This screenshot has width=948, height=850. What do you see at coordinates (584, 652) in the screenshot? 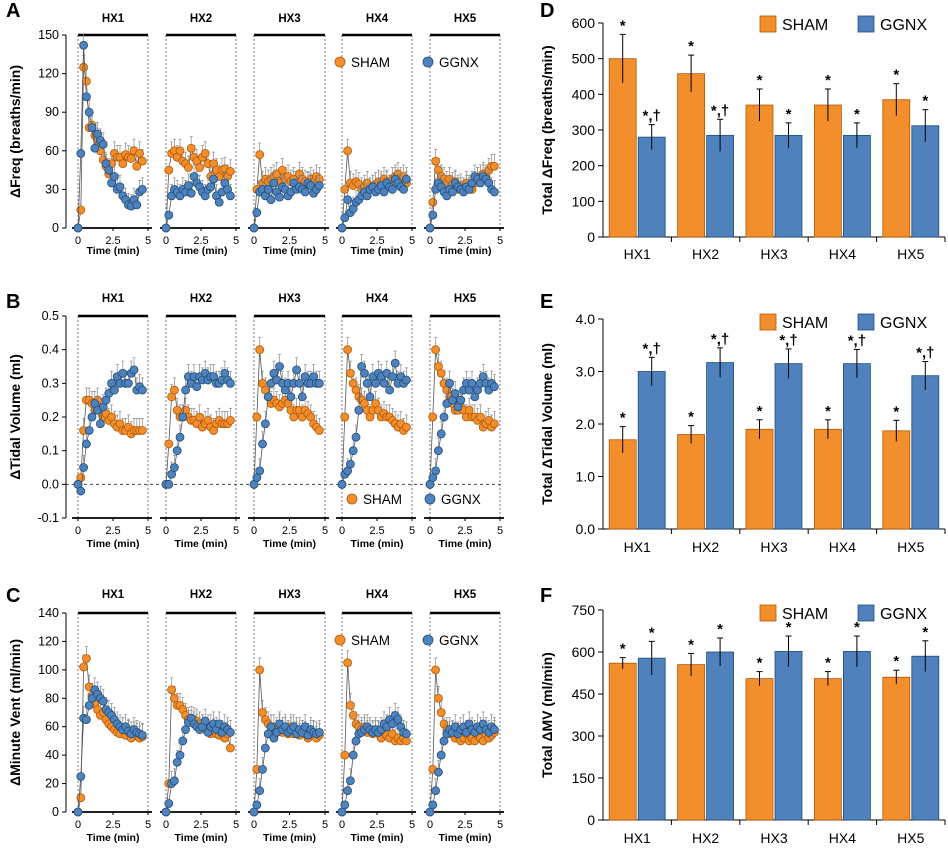
I see `y-tick-label: 600` at bounding box center [584, 652].